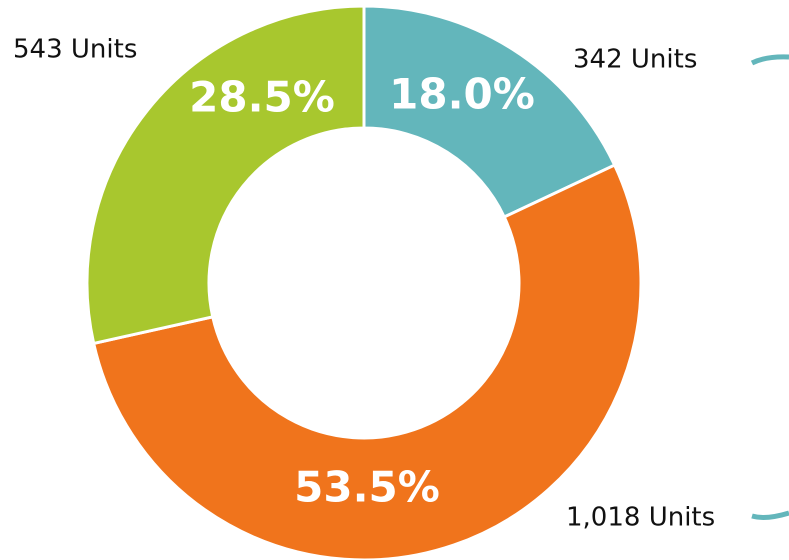 The image size is (789, 560). Describe the element at coordinates (367, 487) in the screenshot. I see `percent-label: 53.5%` at that location.